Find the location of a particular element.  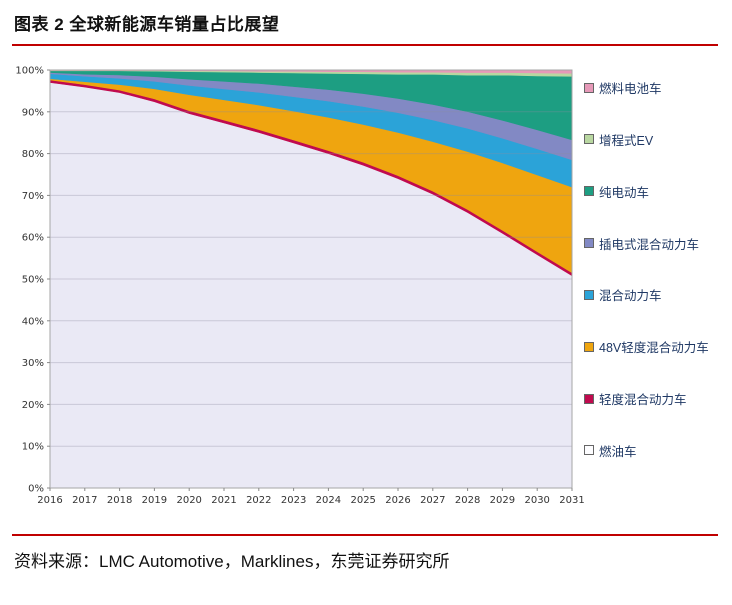

y-tick-label: 50% is located at coordinates (33, 280).